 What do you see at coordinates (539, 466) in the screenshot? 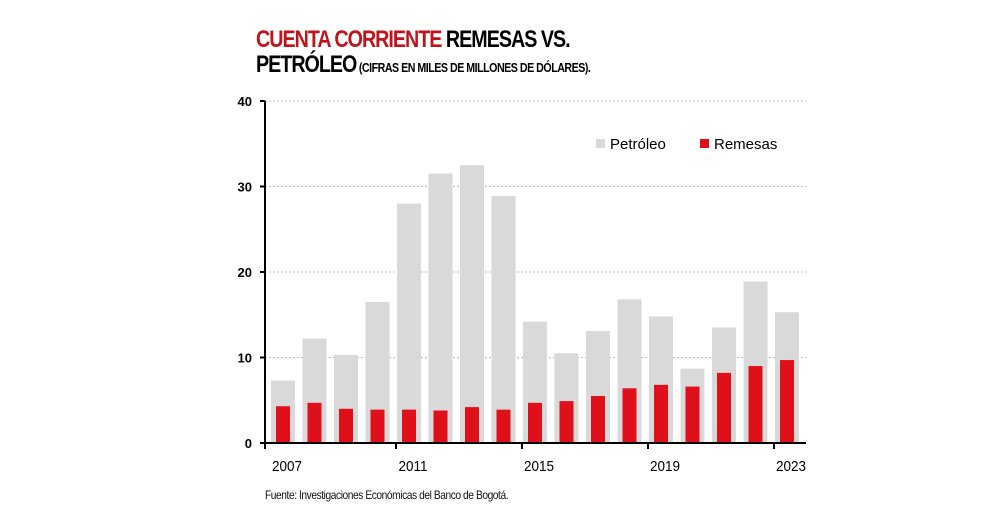
I see `x-tick-label: 2015` at bounding box center [539, 466].